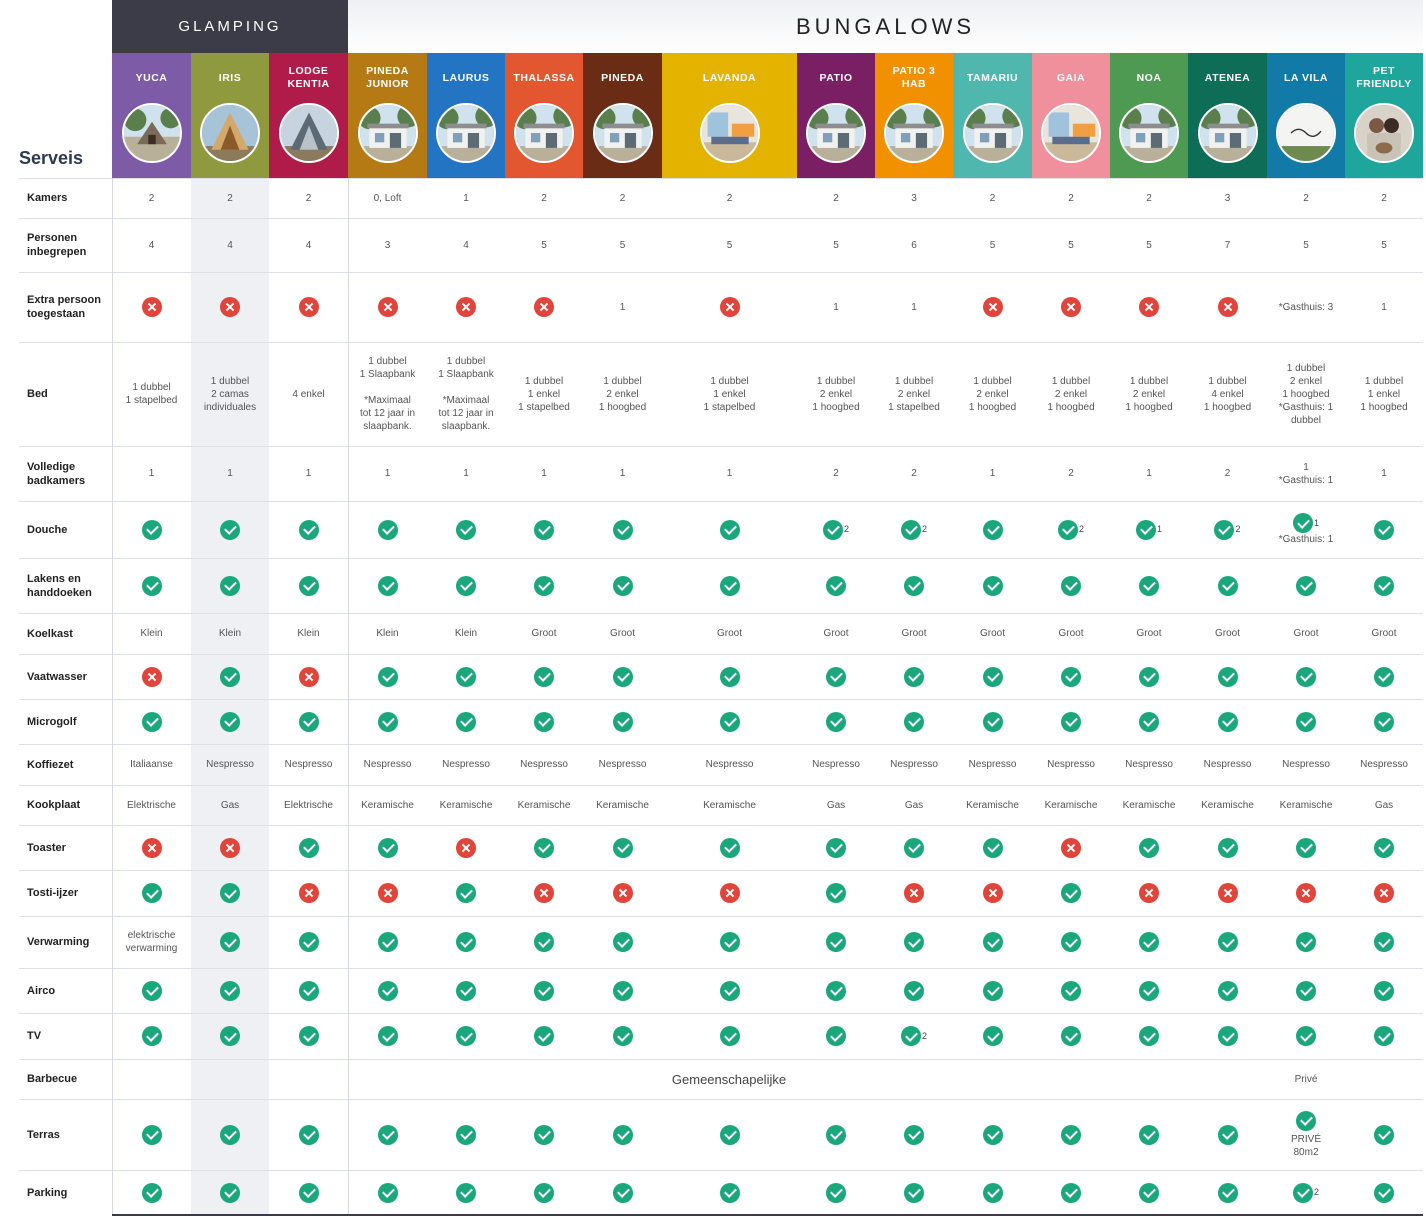 Image resolution: width=1426 pixels, height=1216 pixels. I want to click on column-header-gaia: GAIA, so click(1071, 115).